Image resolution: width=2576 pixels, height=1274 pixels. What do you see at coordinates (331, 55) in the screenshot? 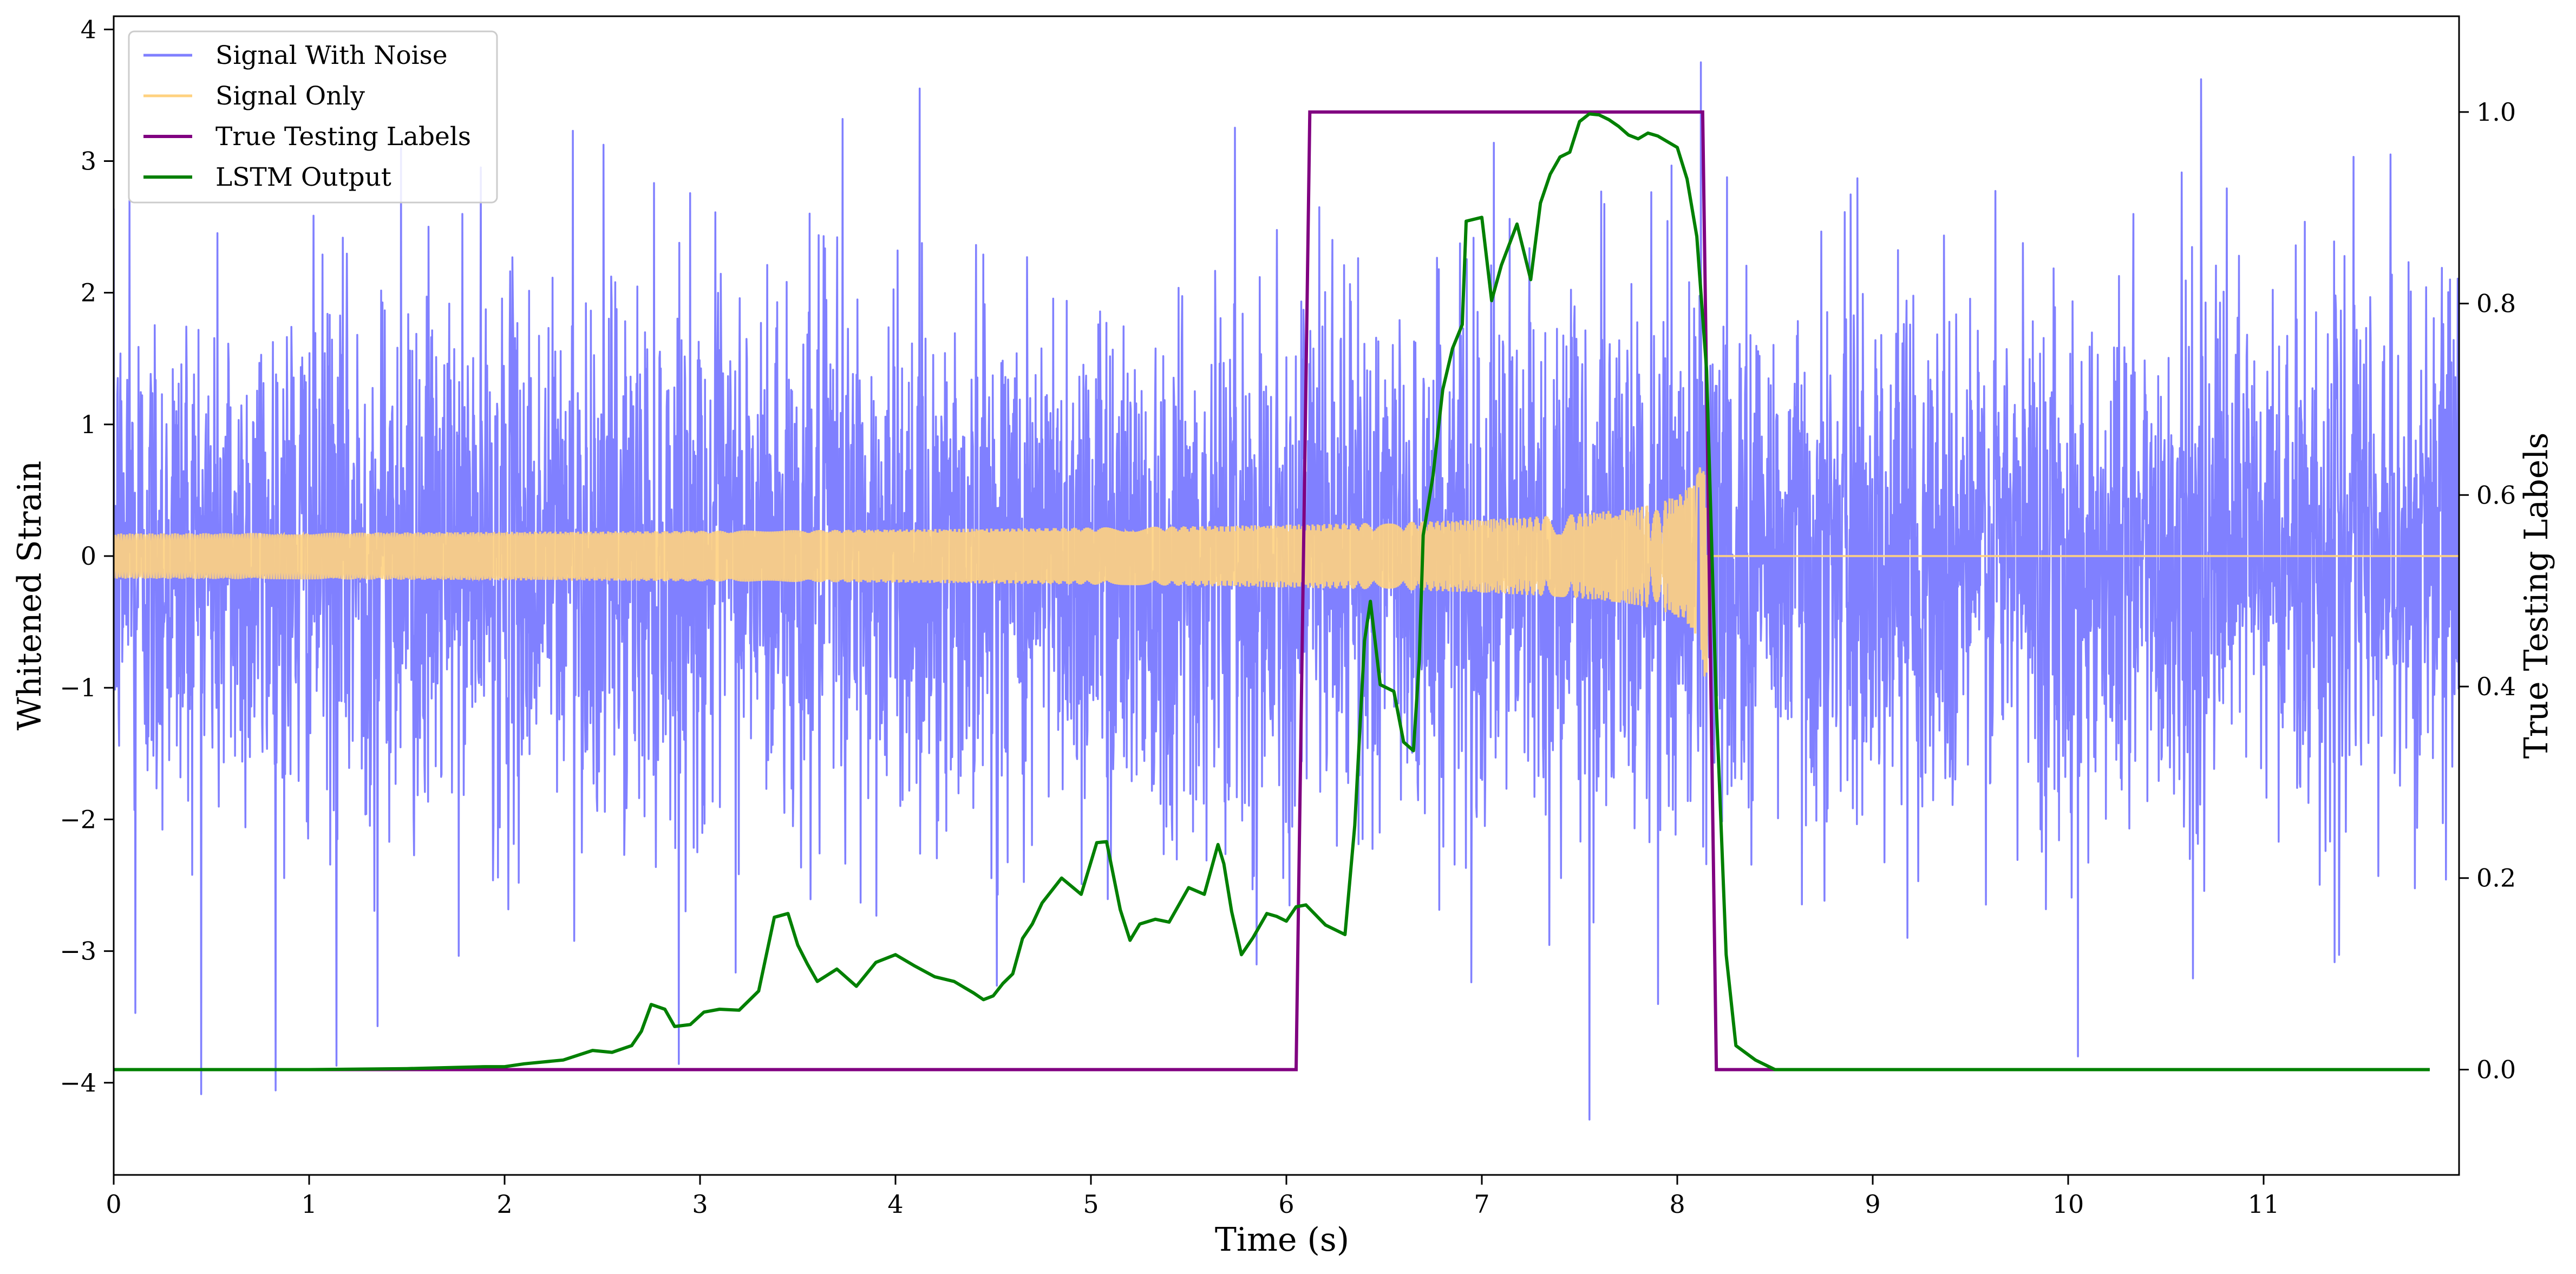
I see `legend-label-noise: Signal With Noise` at bounding box center [331, 55].